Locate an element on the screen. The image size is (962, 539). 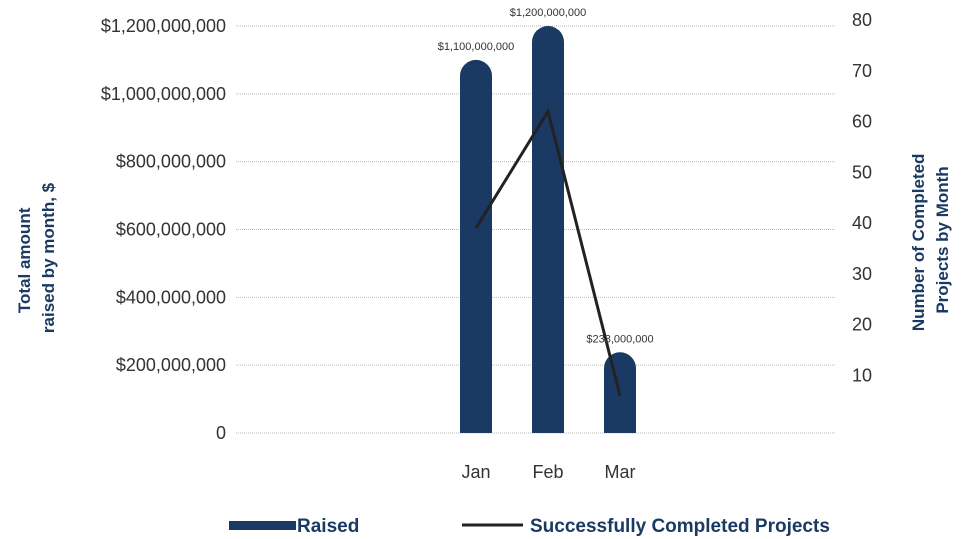
bar-series is located at coordinates (548, 230).